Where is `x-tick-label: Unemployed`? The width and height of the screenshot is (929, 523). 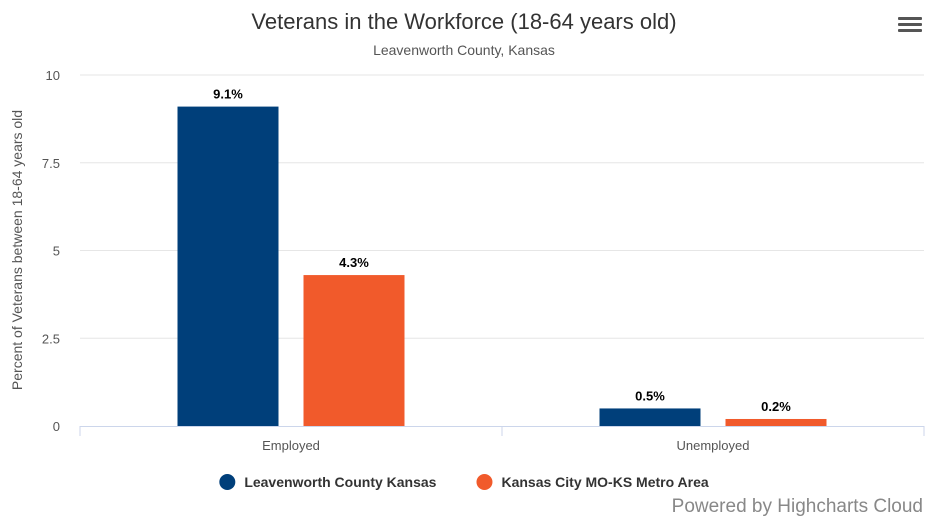 x-tick-label: Unemployed is located at coordinates (713, 445).